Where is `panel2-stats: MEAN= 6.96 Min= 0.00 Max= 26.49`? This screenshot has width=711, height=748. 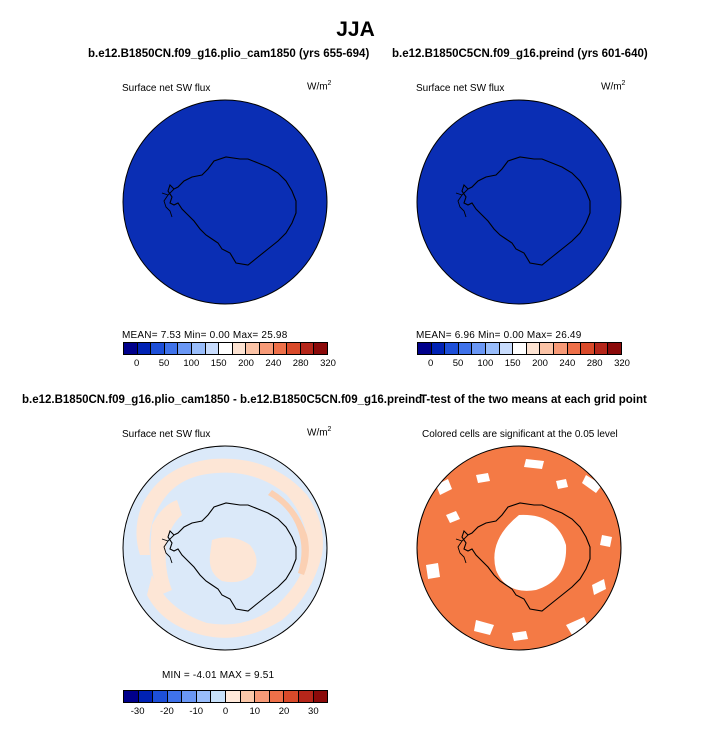 panel2-stats: MEAN= 6.96 Min= 0.00 Max= 26.49 is located at coordinates (499, 335).